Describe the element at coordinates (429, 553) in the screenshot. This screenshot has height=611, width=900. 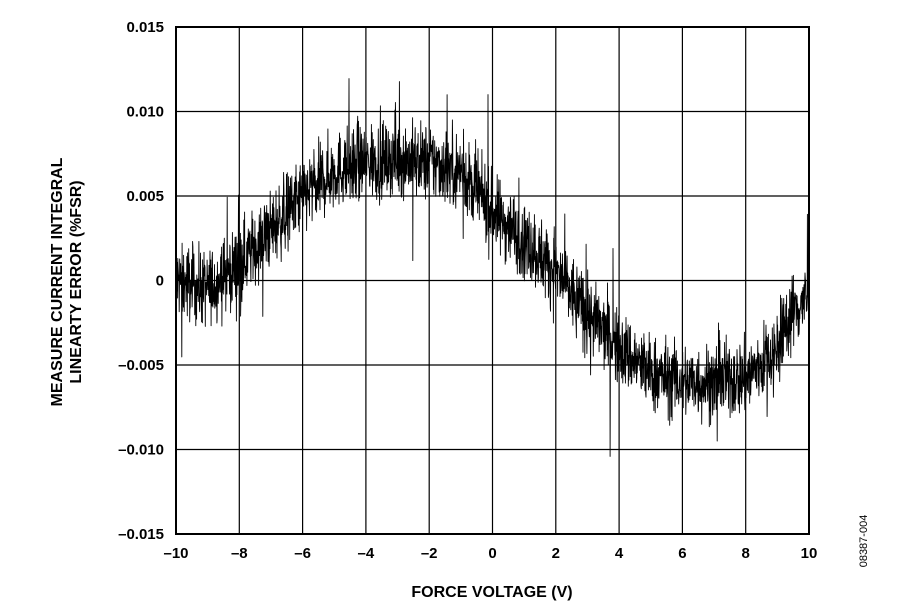
I see `x-tick-label: –2` at that location.